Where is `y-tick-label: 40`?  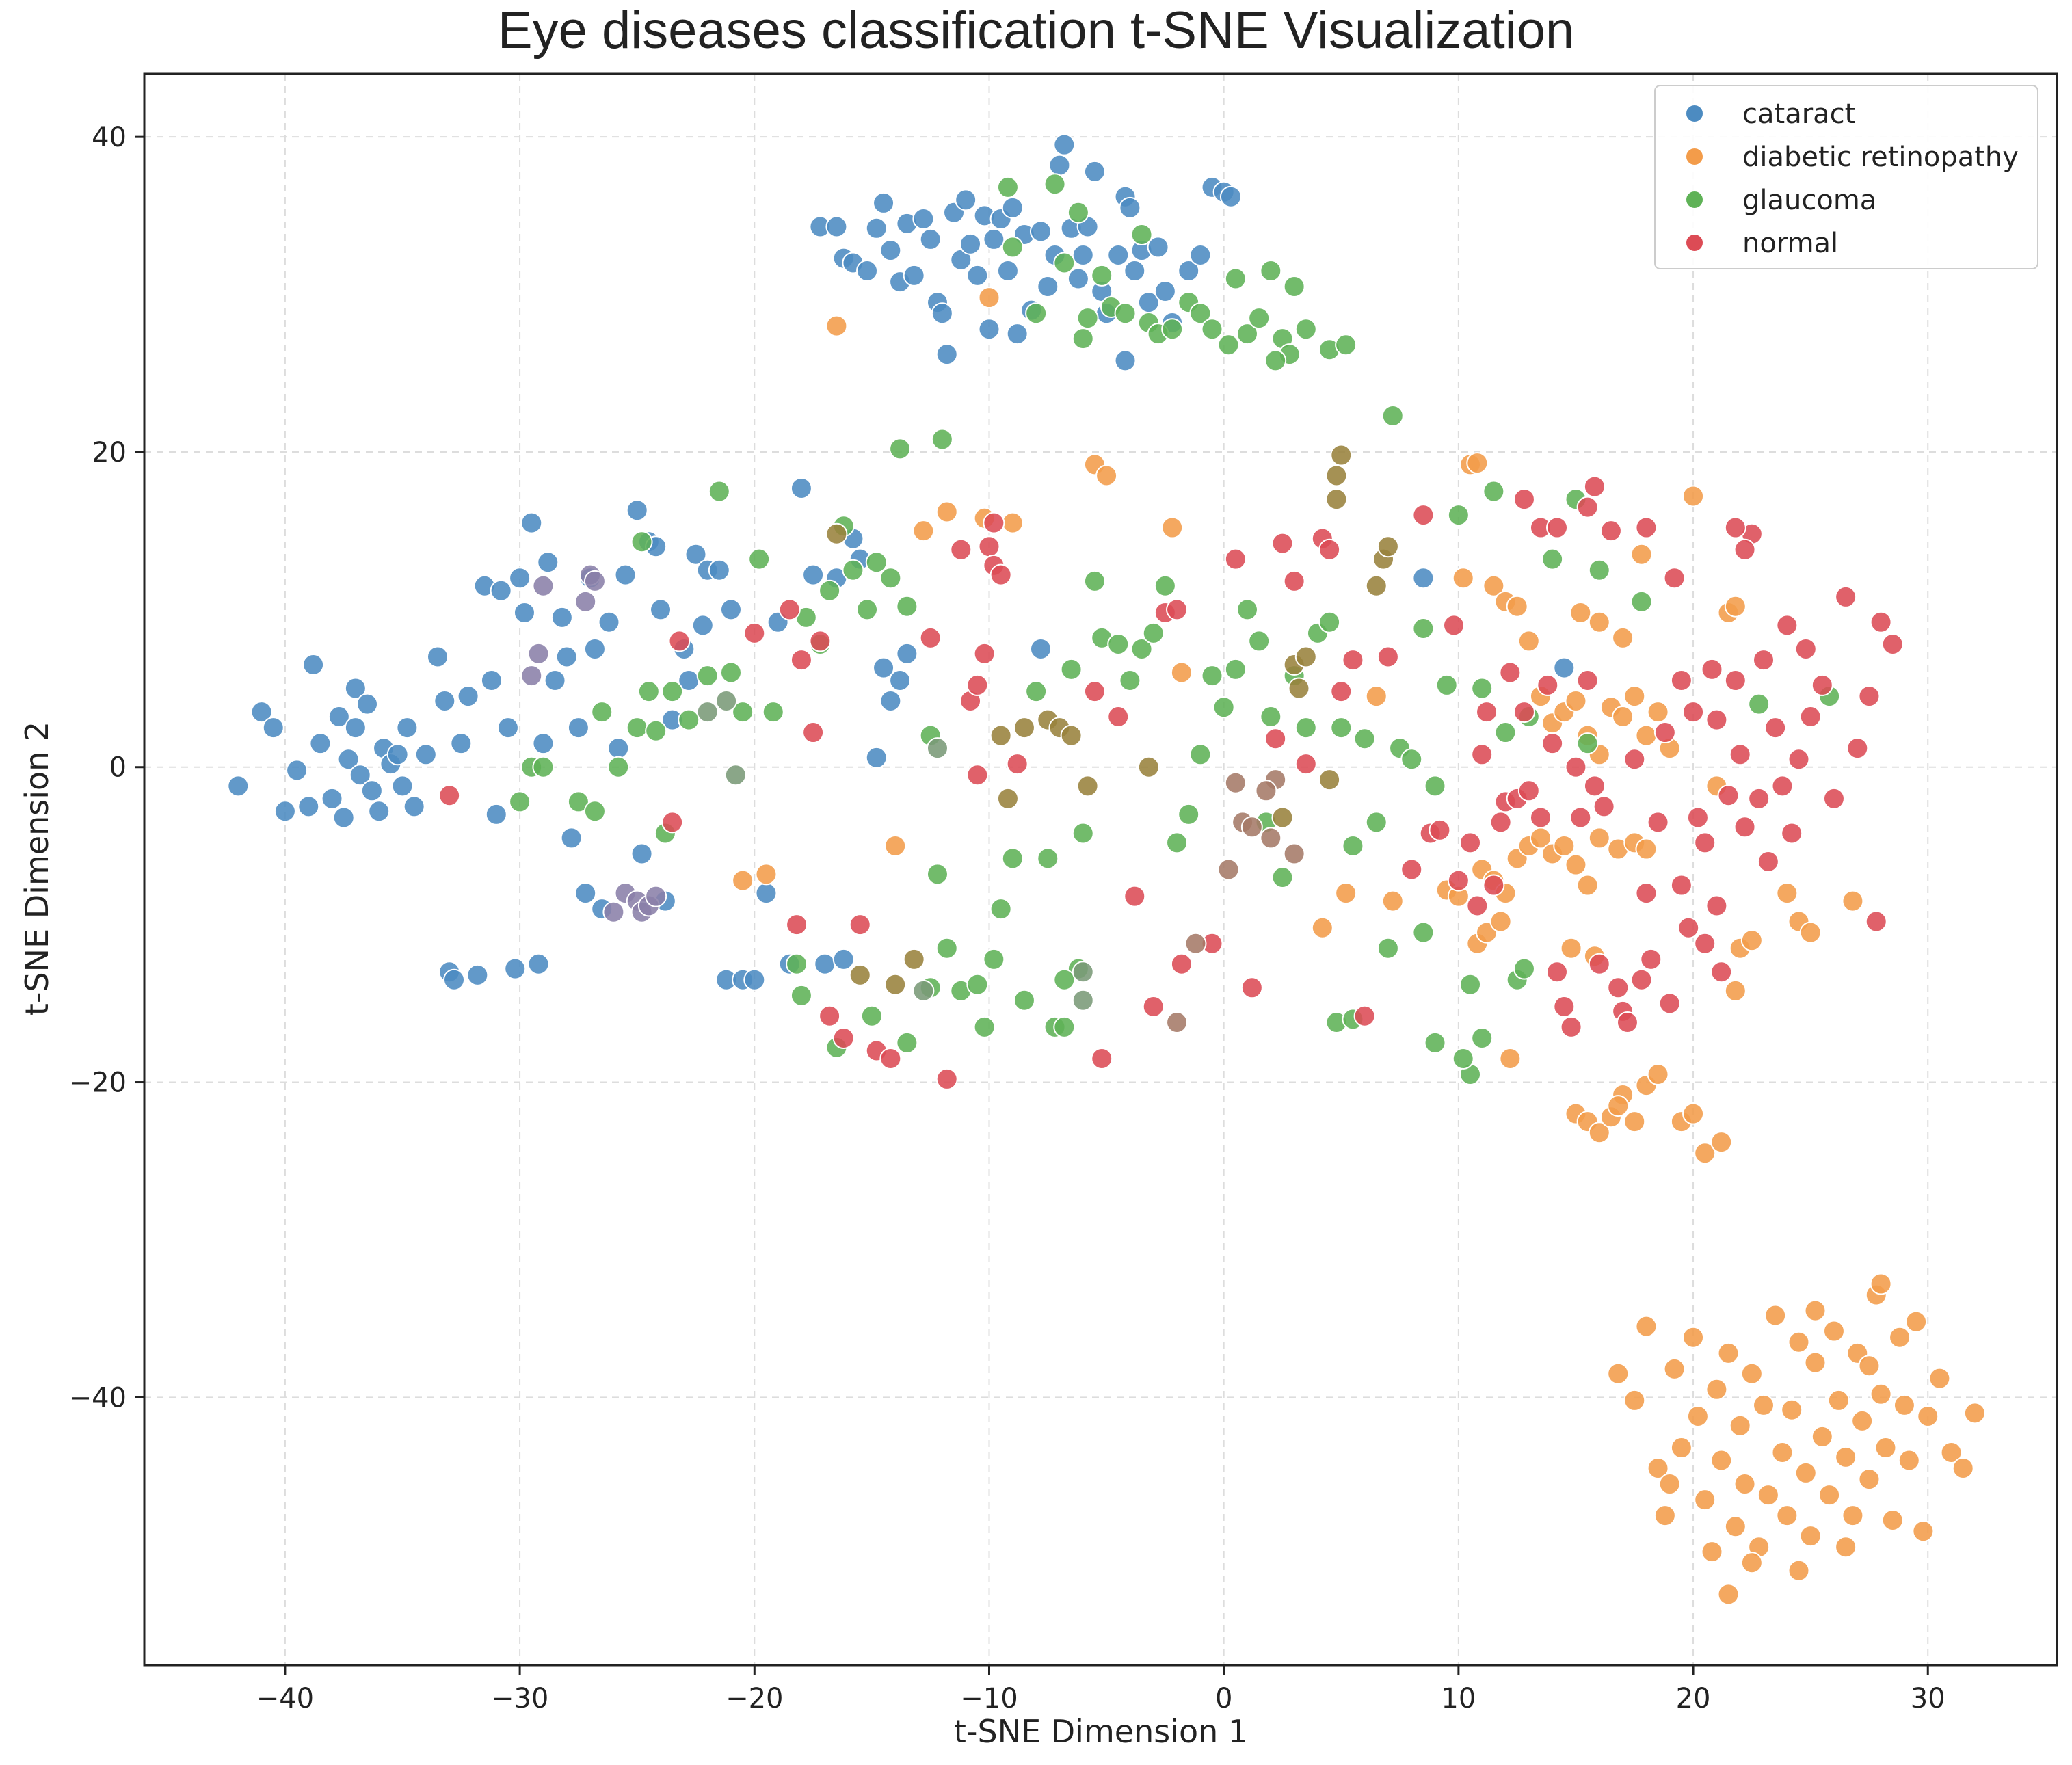
y-tick-label: 40 is located at coordinates (110, 137).